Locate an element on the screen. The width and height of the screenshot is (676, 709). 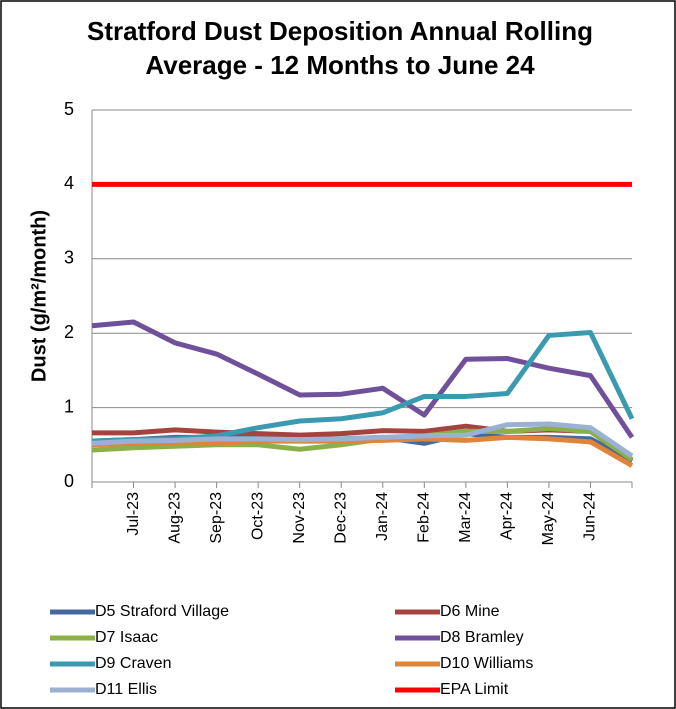
y-tick-label: 5 is located at coordinates (69, 109).